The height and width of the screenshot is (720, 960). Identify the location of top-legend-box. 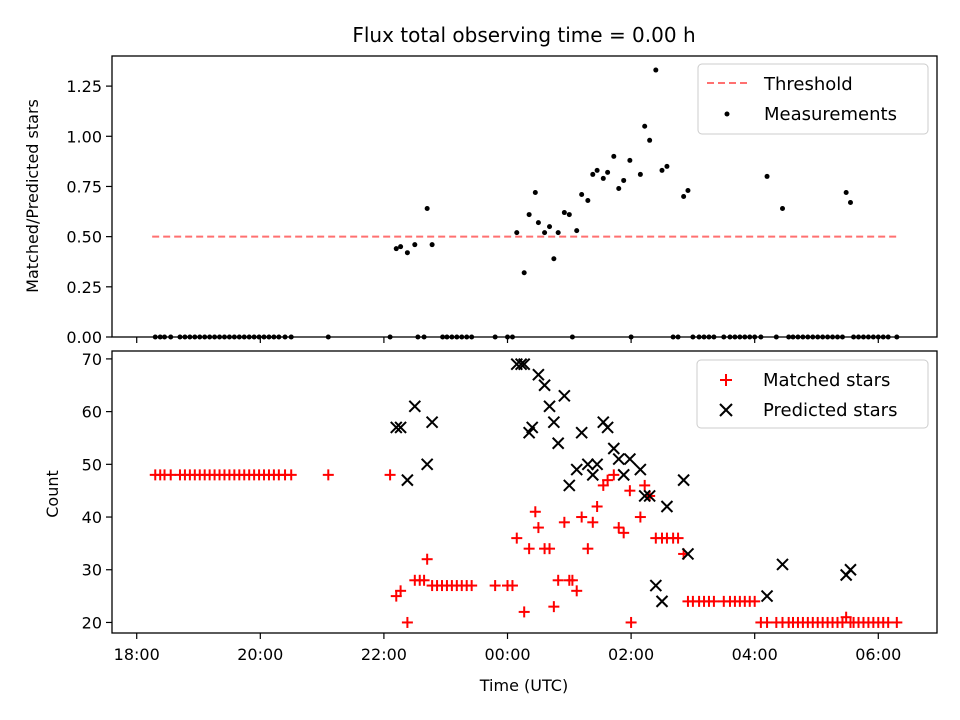
(813, 99).